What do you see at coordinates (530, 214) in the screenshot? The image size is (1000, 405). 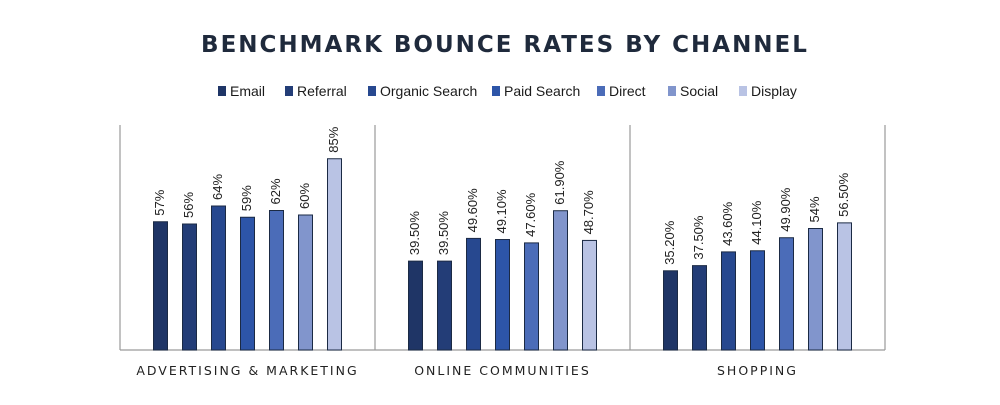 I see `value-label: 47.60%` at bounding box center [530, 214].